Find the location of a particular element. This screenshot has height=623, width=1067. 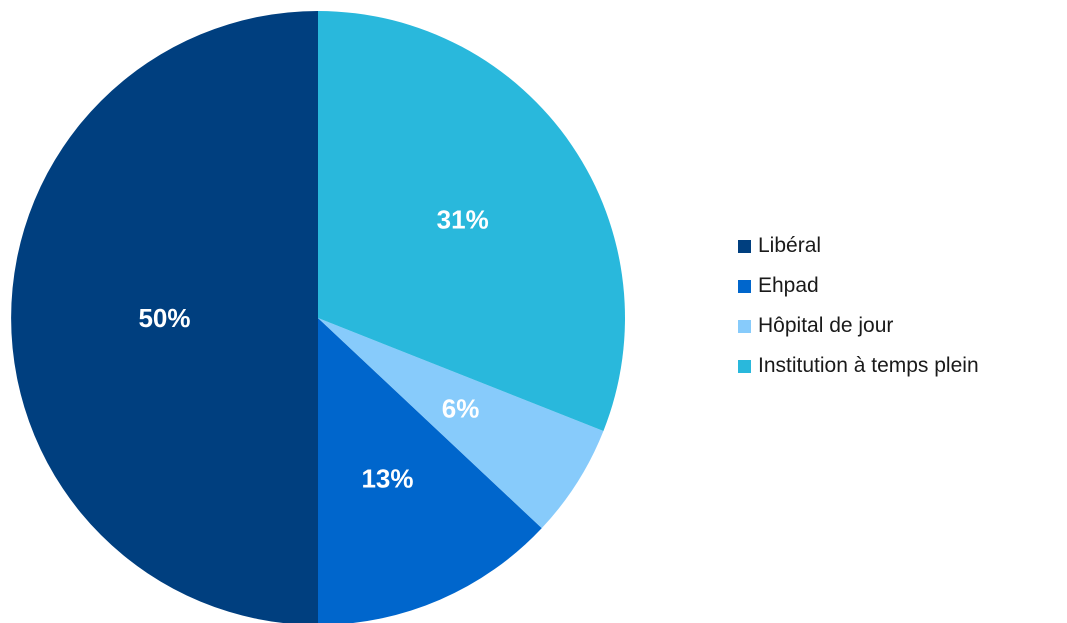

legend-label: Libéral is located at coordinates (790, 245).